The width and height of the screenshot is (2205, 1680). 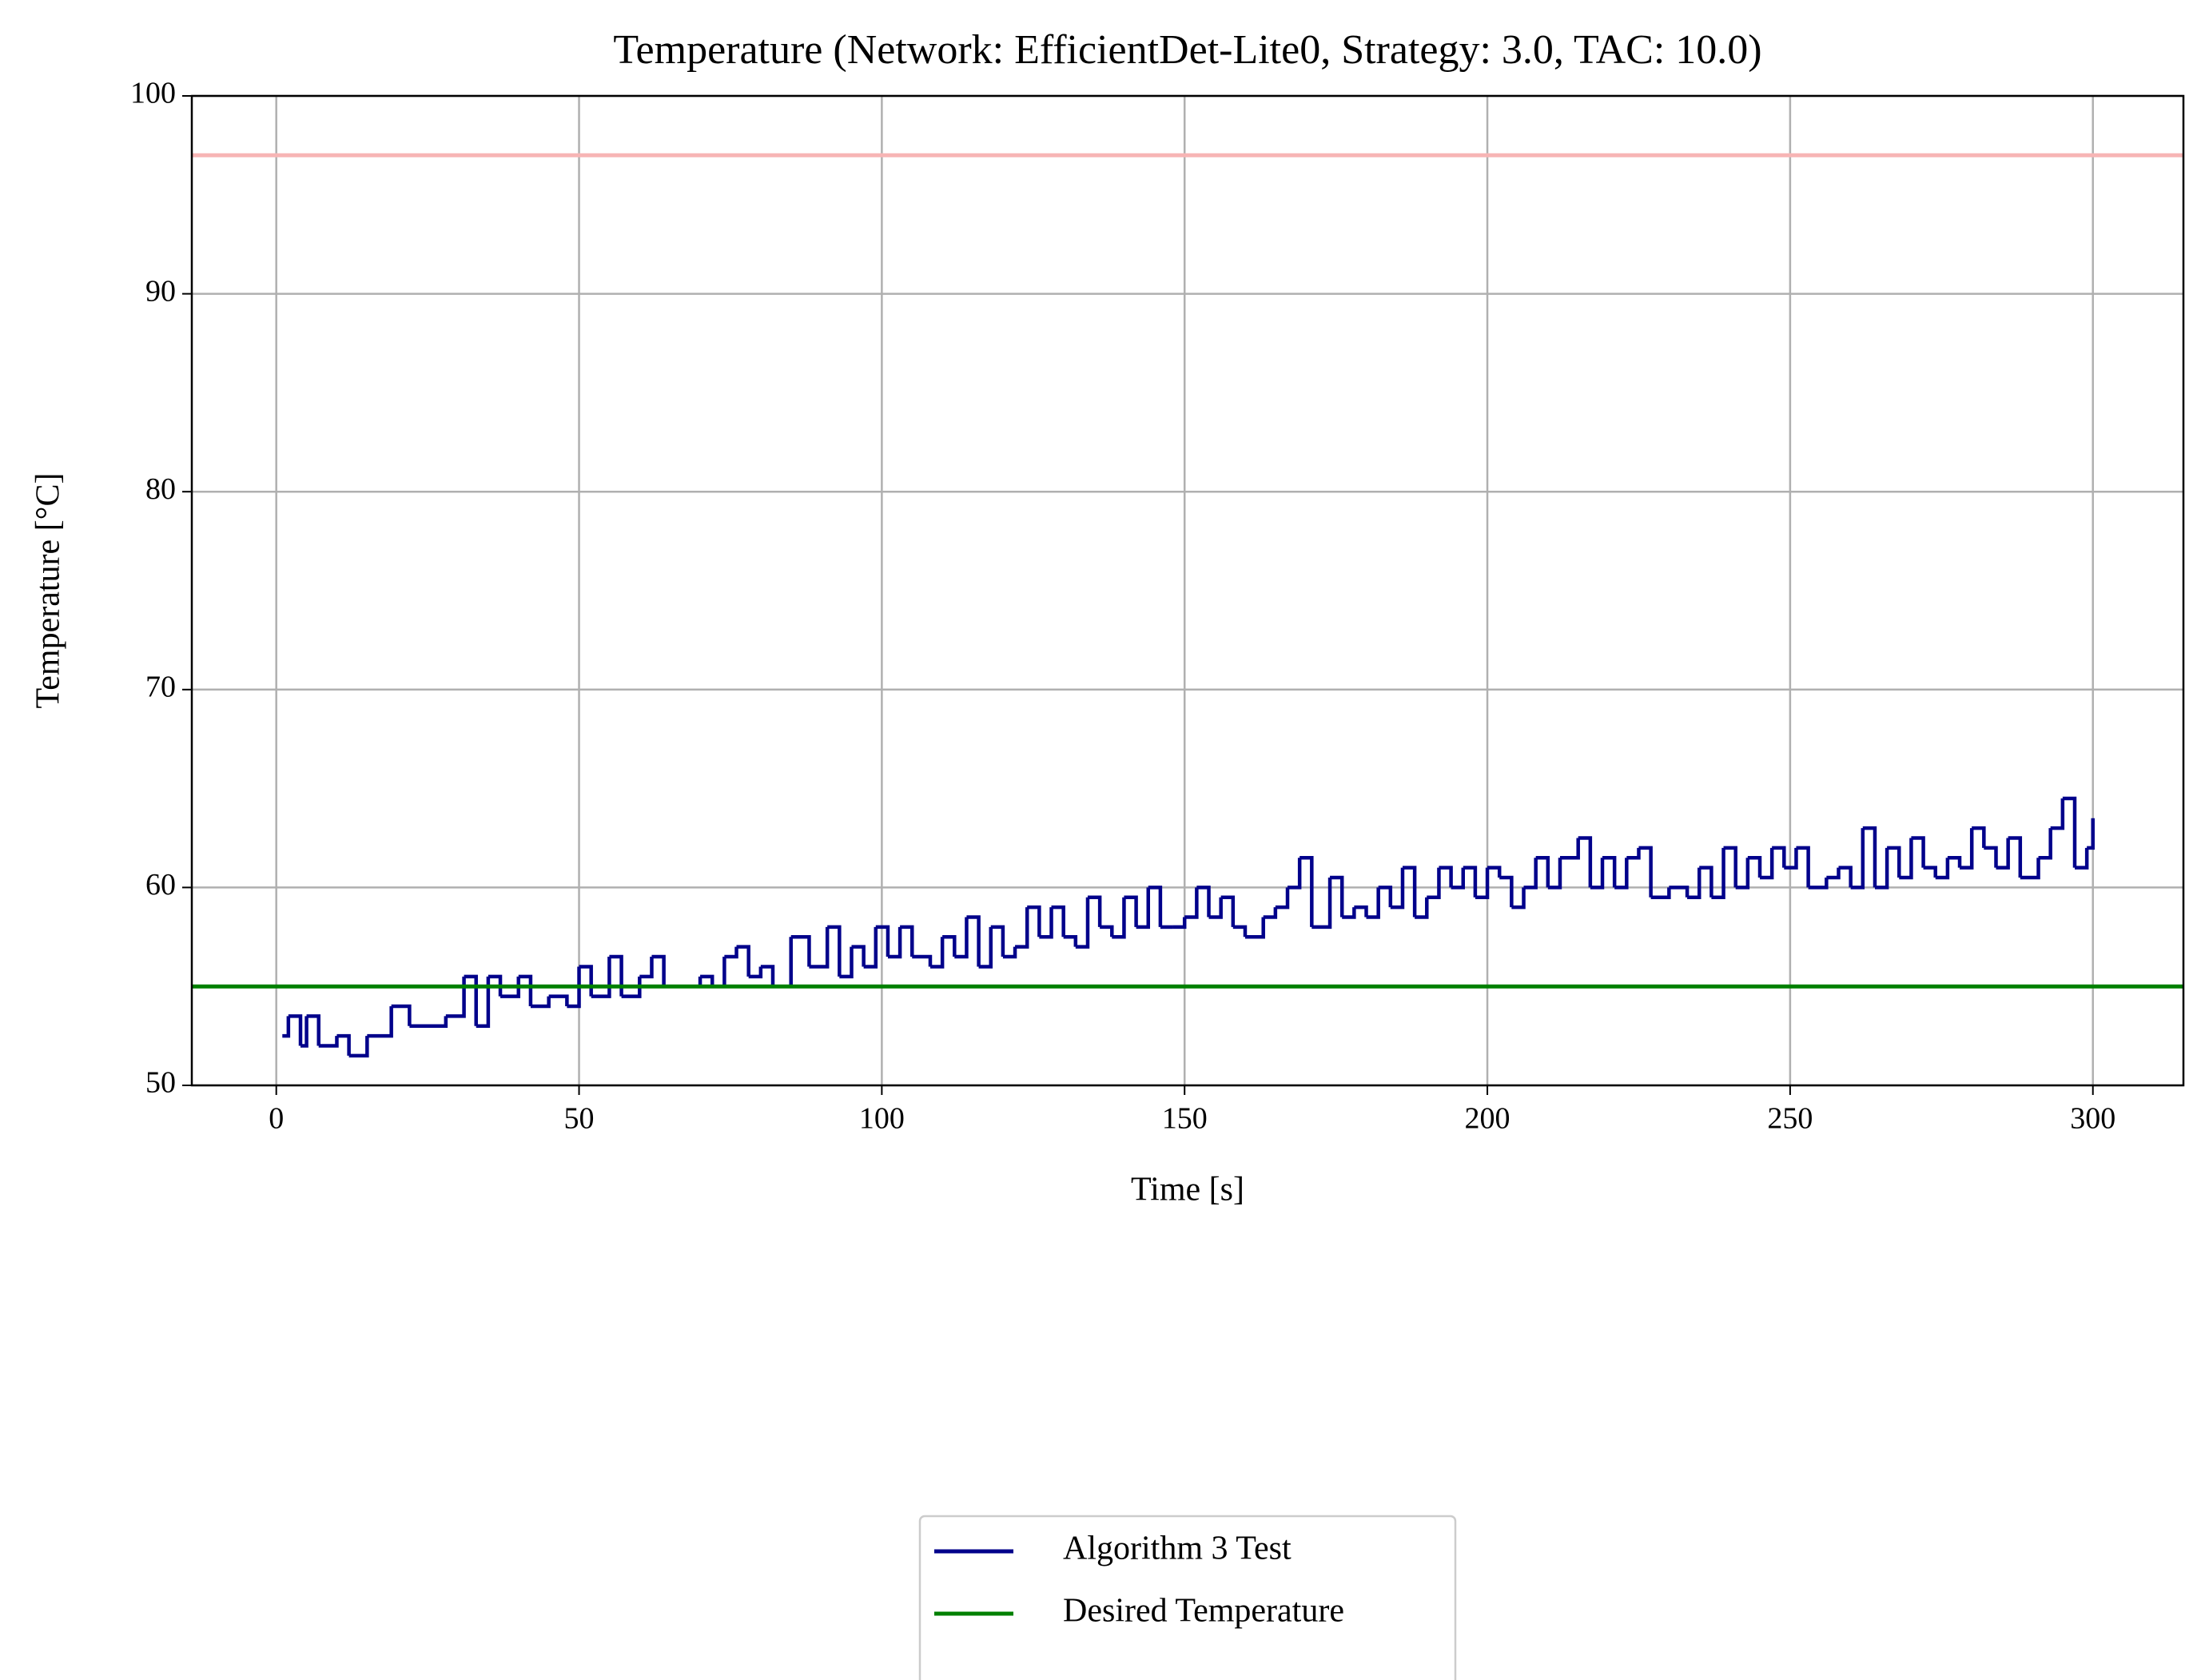 I want to click on legend-label: Algorithm 3 Test, so click(x=1177, y=1549).